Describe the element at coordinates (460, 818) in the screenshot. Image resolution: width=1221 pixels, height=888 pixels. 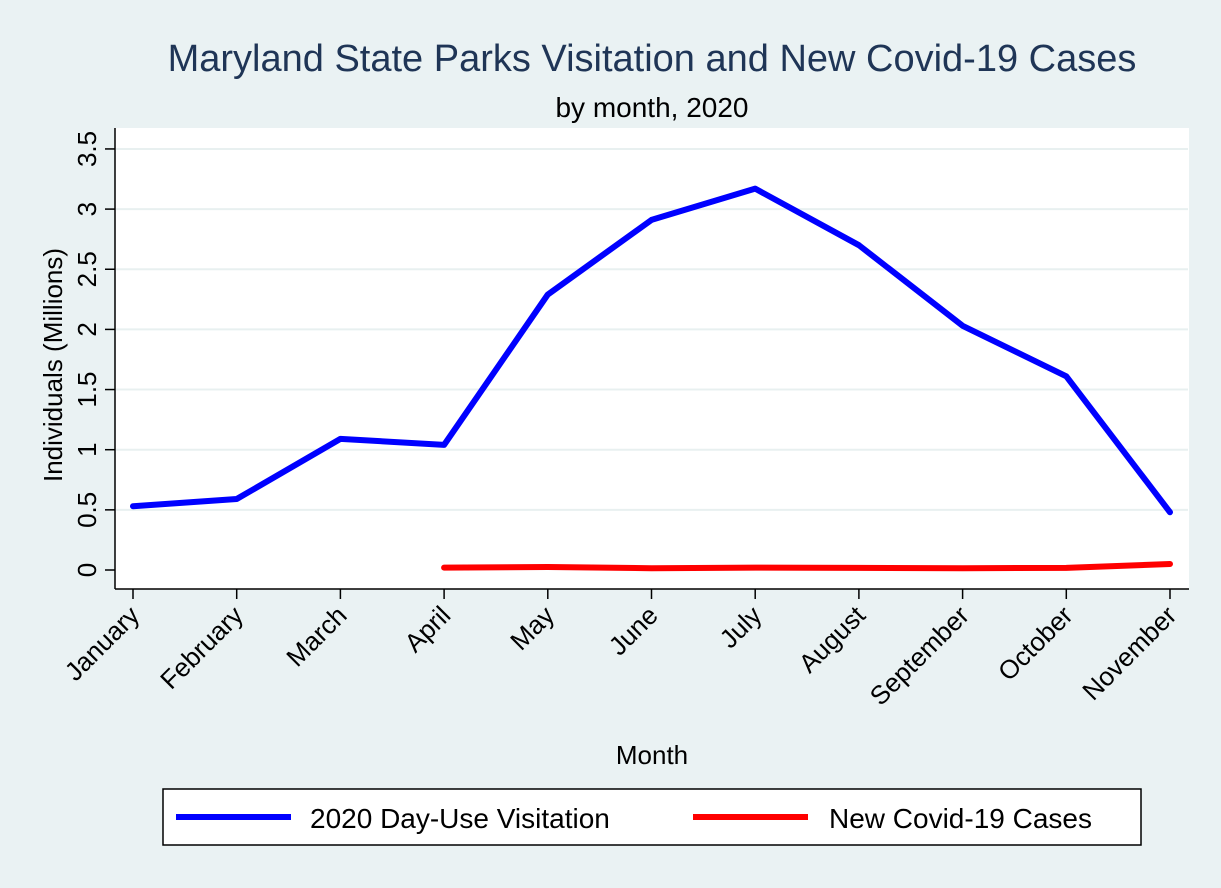
I see `legend-label-visitation: 2020 Day-Use Visitation` at that location.